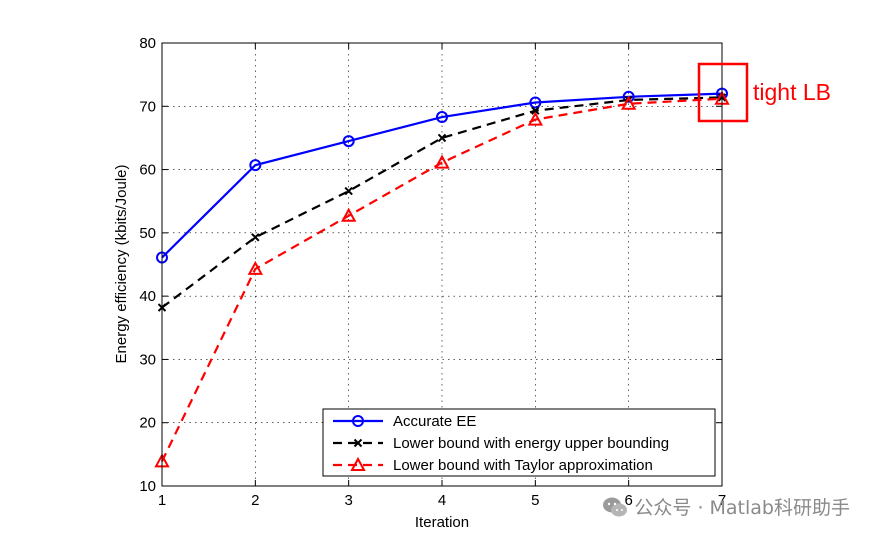  Describe the element at coordinates (147, 486) in the screenshot. I see `y-tick-label: 10` at that location.